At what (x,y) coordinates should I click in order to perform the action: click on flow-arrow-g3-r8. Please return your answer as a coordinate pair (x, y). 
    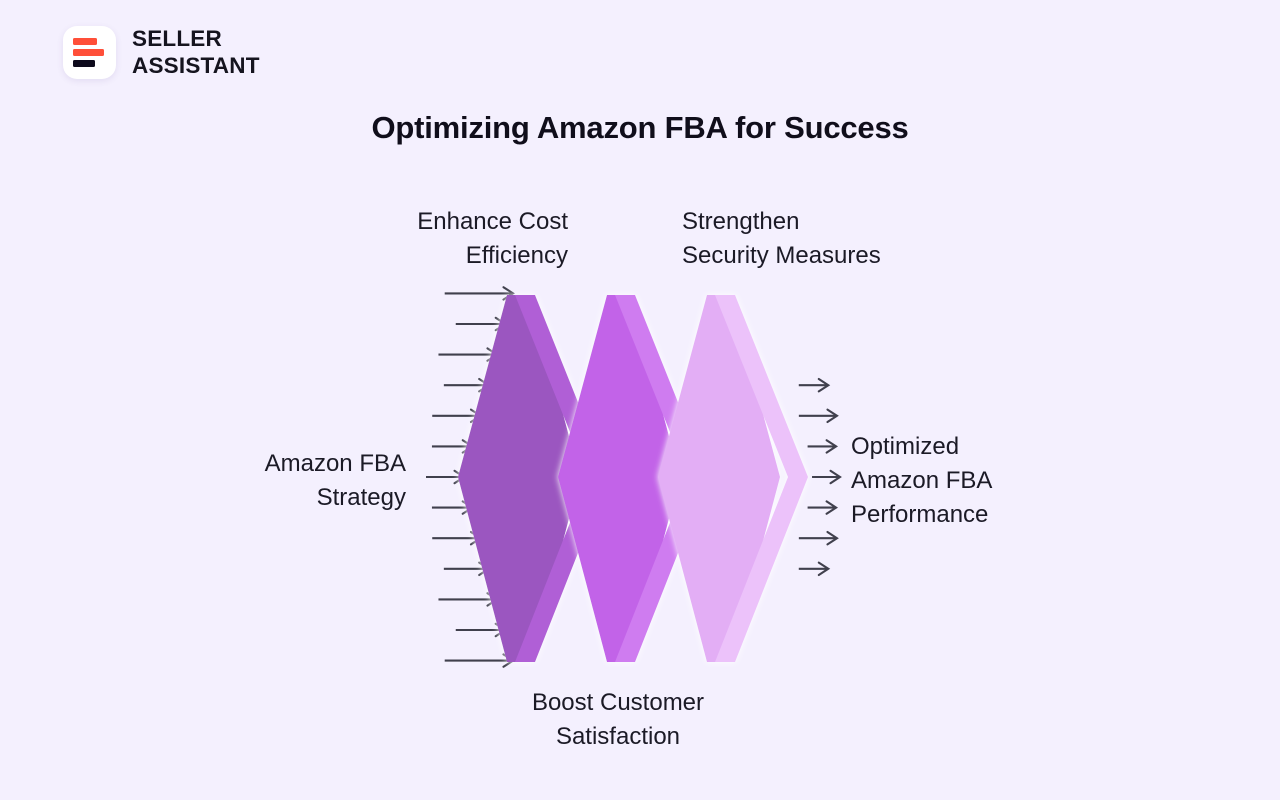
    Looking at the image, I should click on (818, 538).